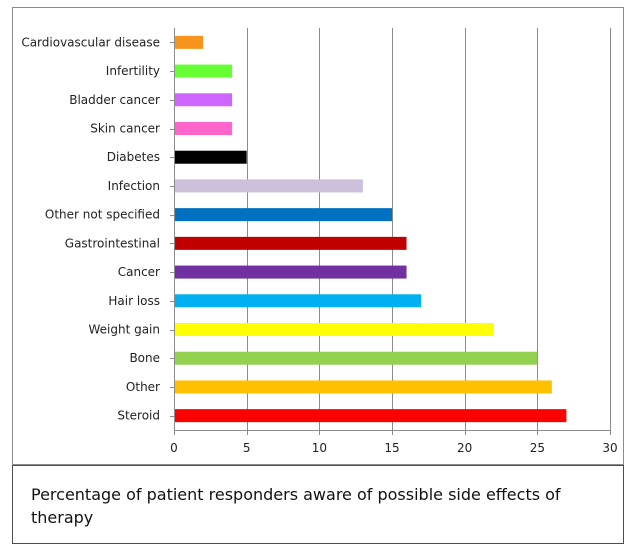 The height and width of the screenshot is (546, 627). Describe the element at coordinates (124, 330) in the screenshot. I see `category-label: Weight gain` at that location.